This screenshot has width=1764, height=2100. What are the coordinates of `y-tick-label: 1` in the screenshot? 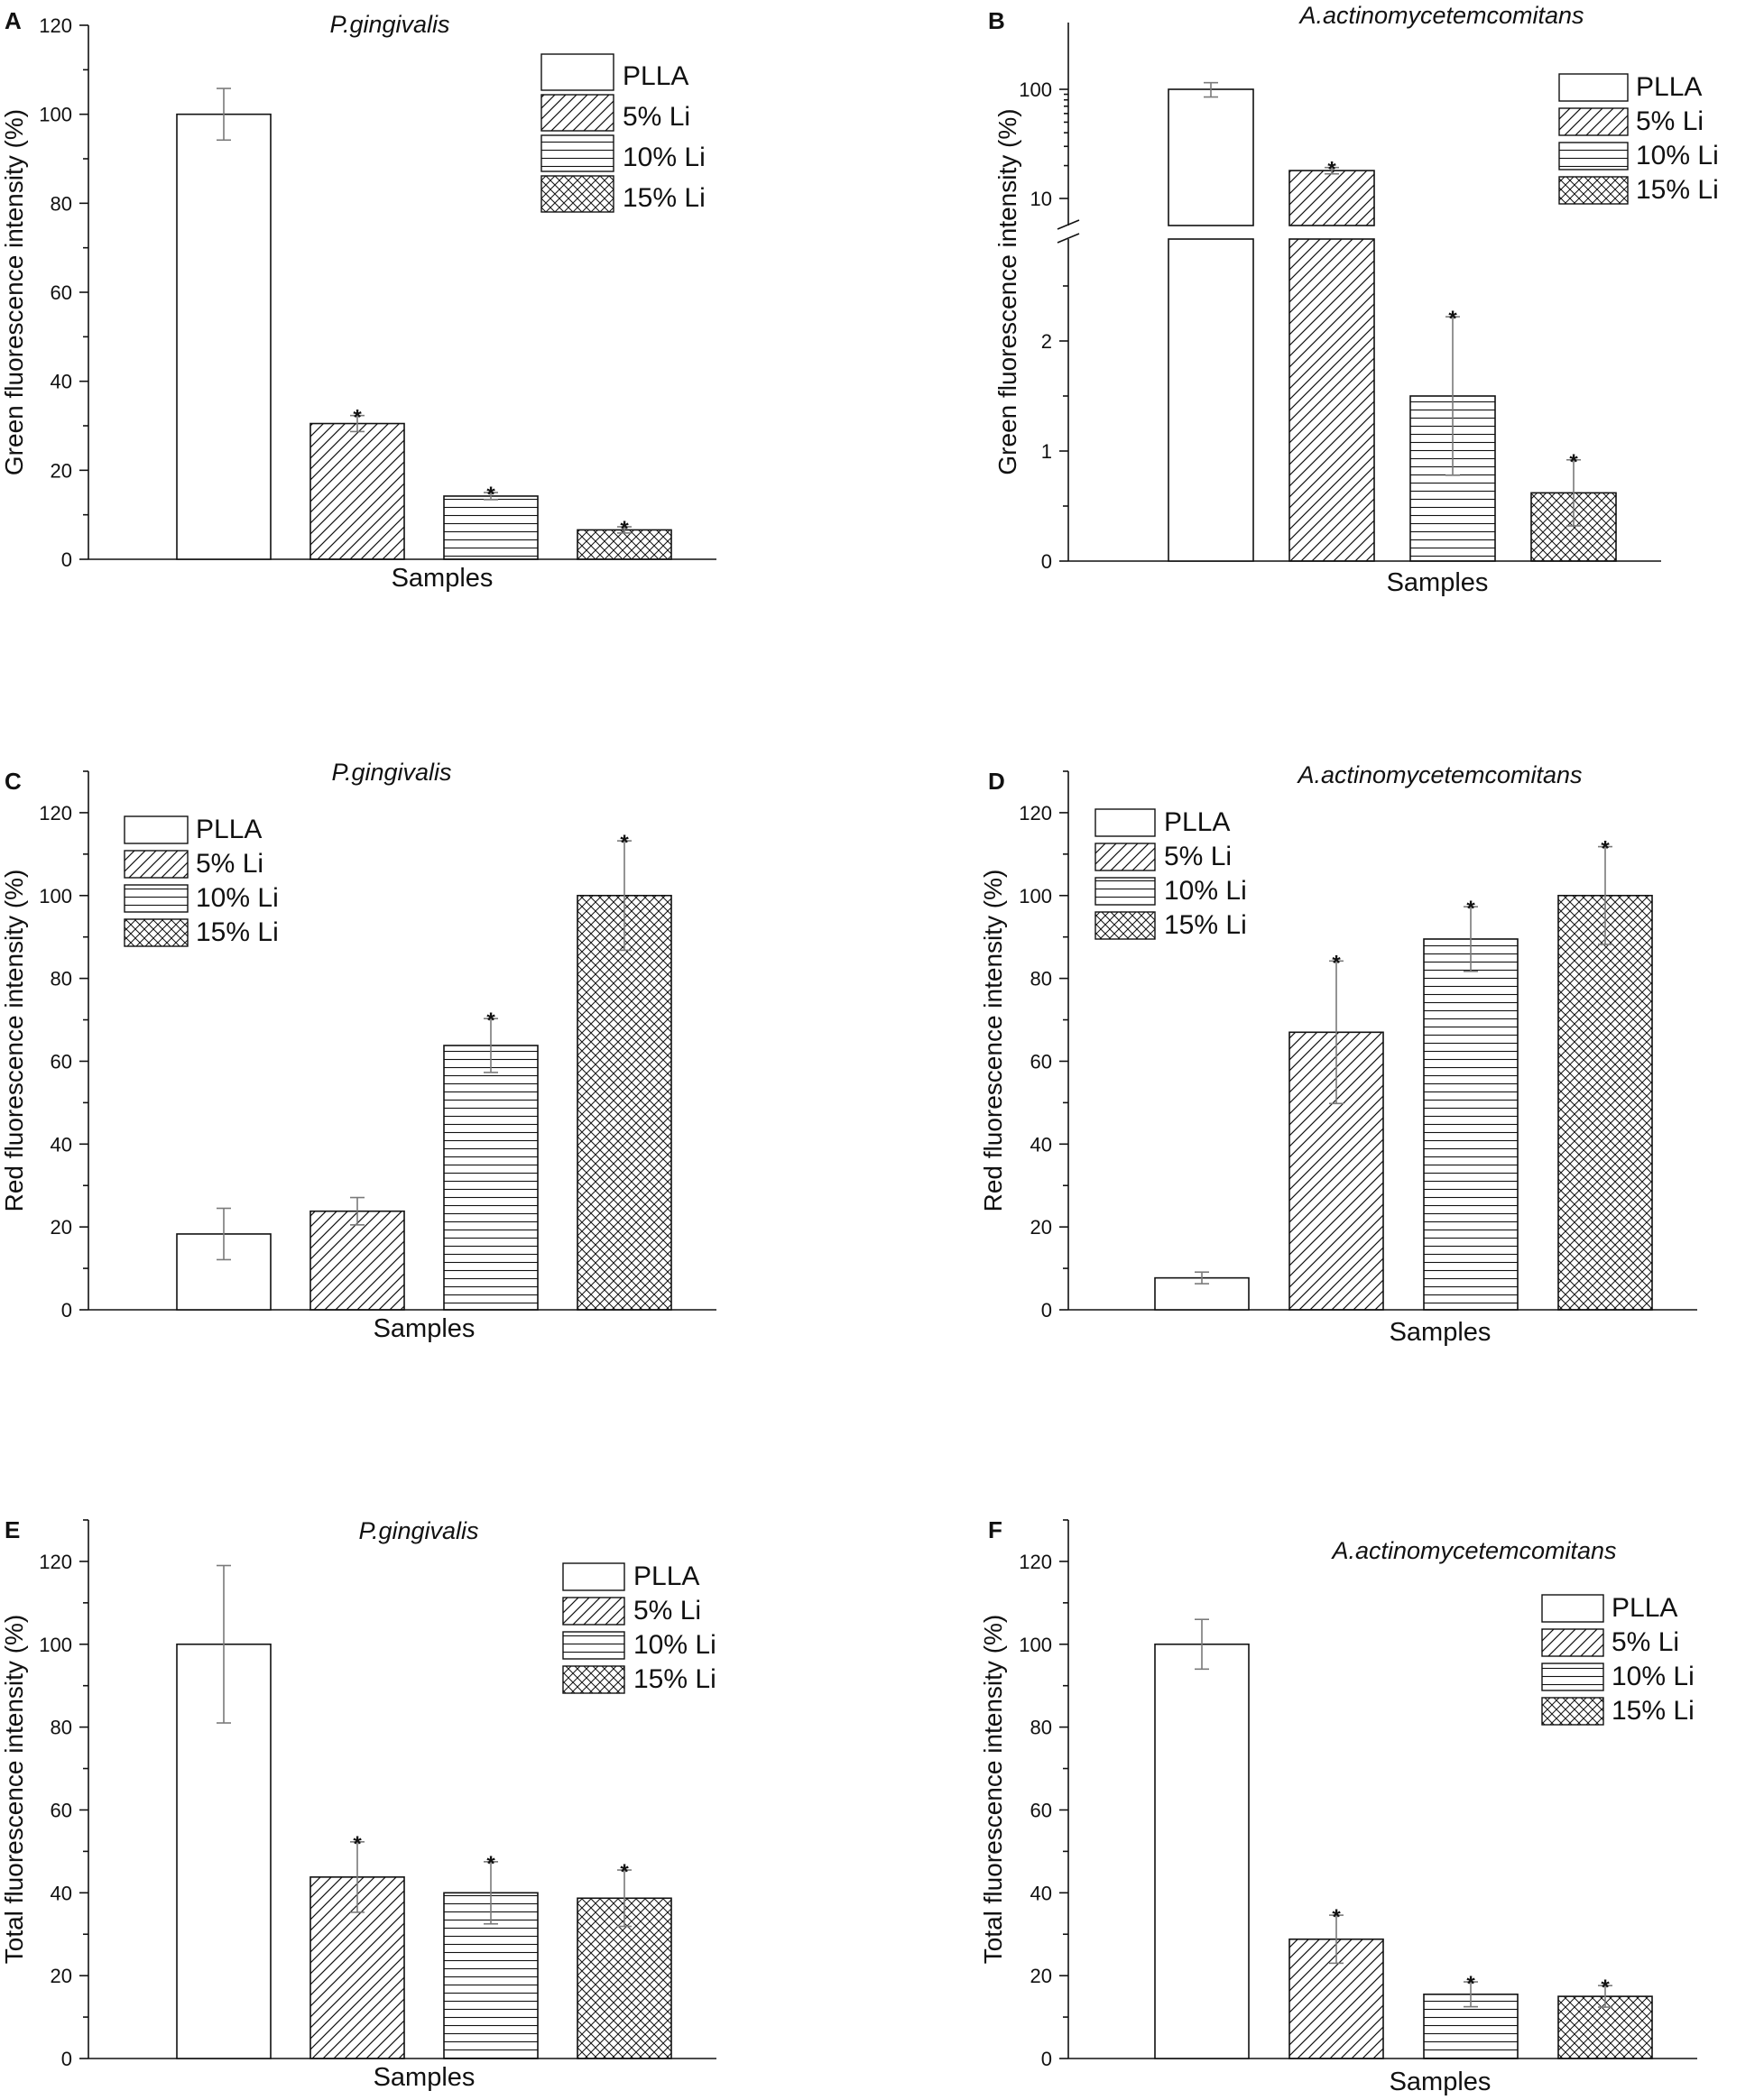 It's located at (1046, 451).